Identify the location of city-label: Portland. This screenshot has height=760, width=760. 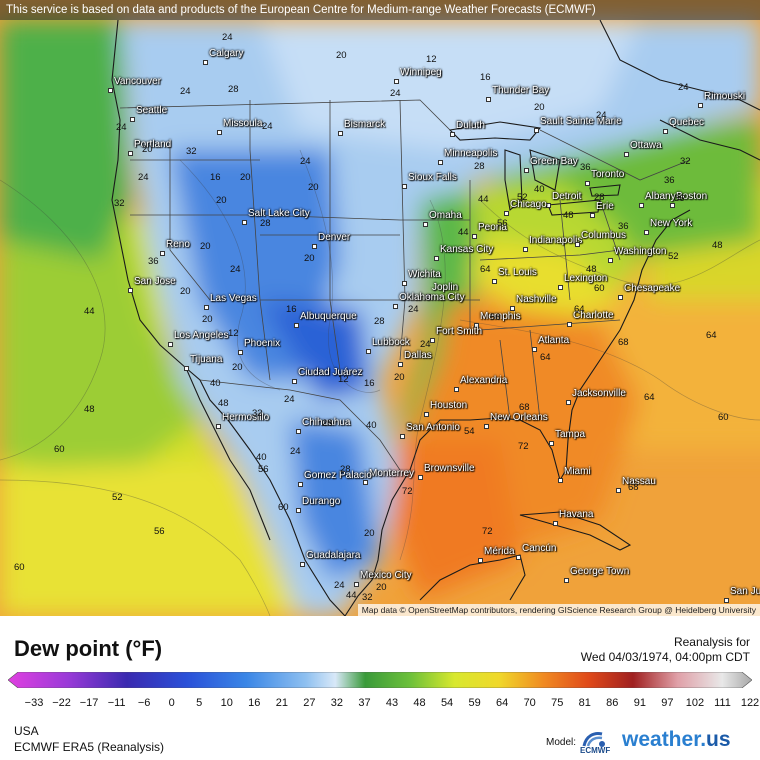
(153, 144).